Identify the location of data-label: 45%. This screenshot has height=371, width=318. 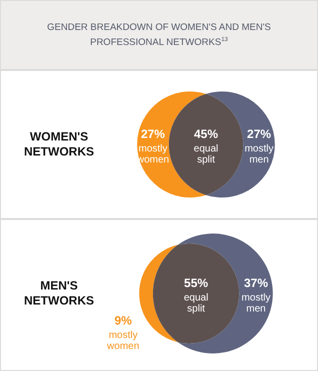
(206, 133).